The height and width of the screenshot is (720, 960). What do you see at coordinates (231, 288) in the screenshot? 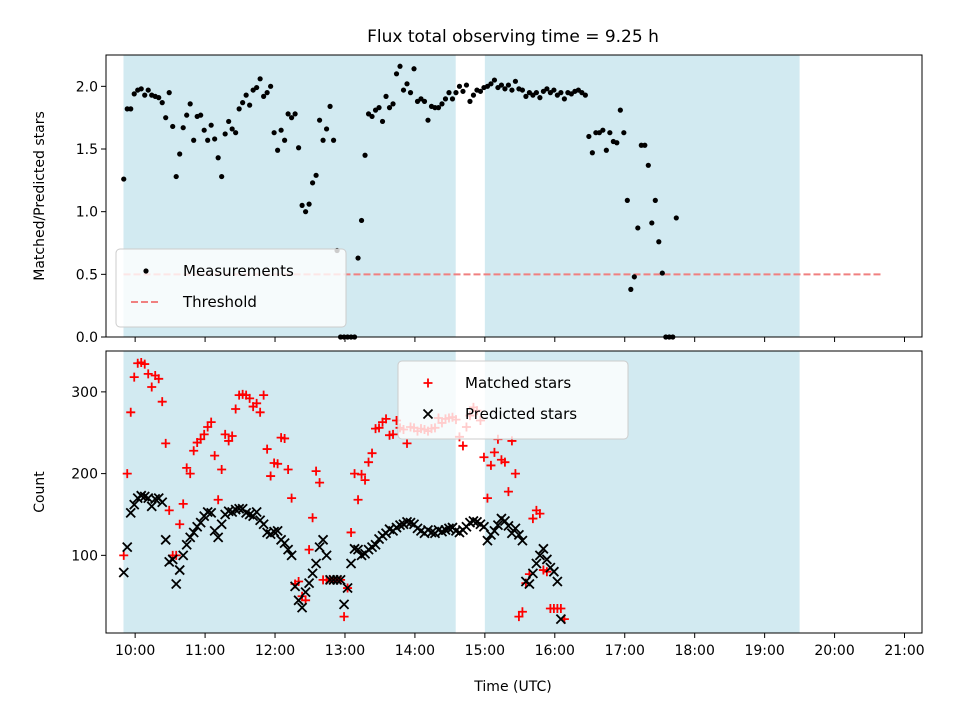
I see `legend: Measurements Threshold` at bounding box center [231, 288].